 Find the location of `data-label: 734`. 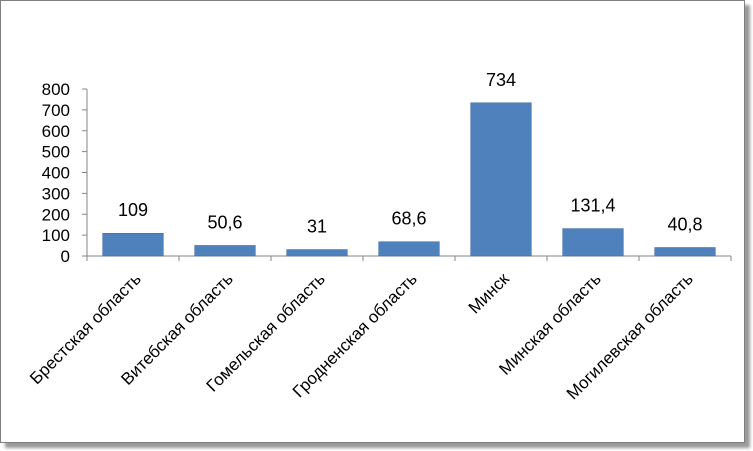

data-label: 734 is located at coordinates (501, 80).